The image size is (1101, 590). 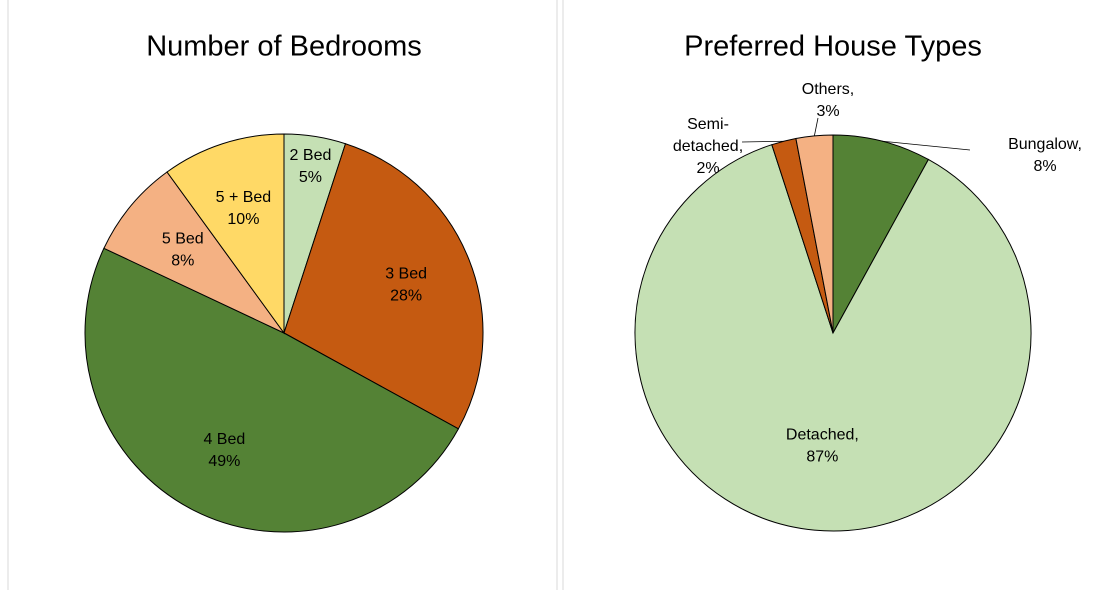 I want to click on chart-title: Preferred House Types, so click(x=833, y=47).